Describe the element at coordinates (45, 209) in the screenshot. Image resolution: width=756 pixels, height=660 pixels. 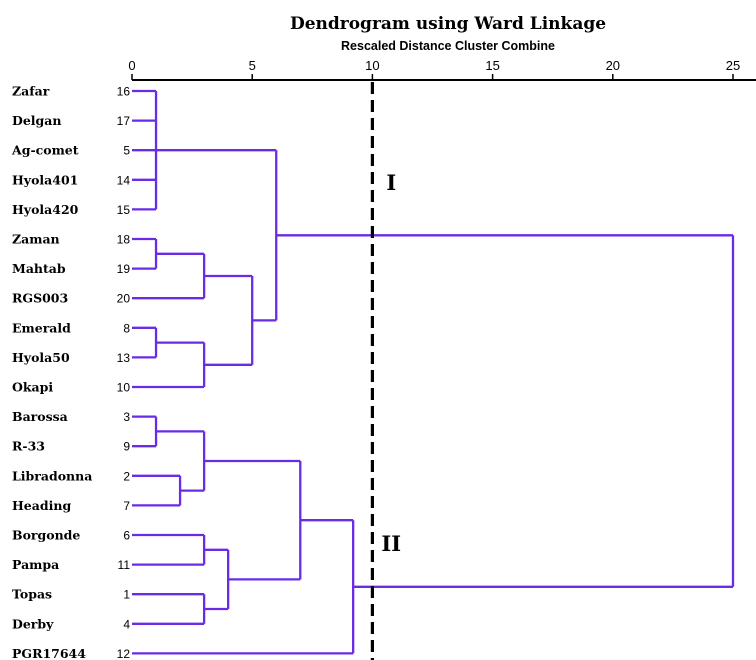
I see `leaf-name: Hyola420` at that location.